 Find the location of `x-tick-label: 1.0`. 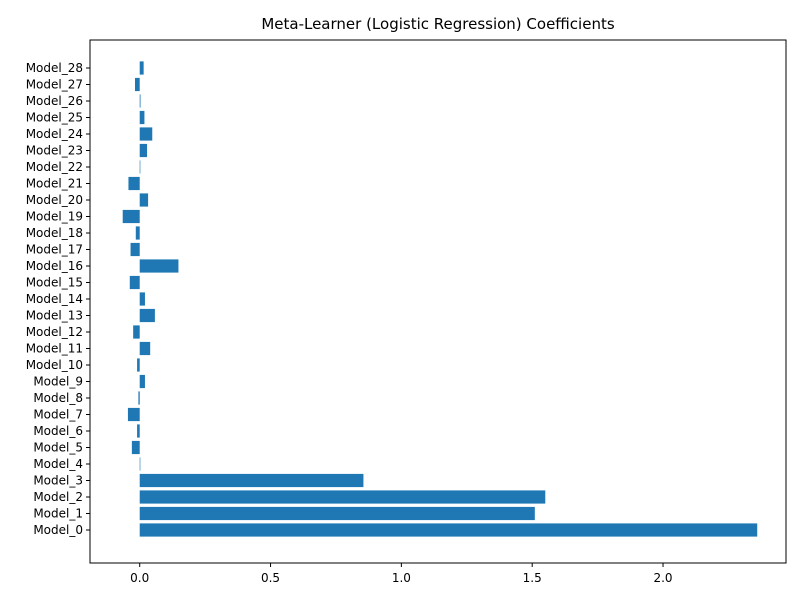

x-tick-label: 1.0 is located at coordinates (401, 578).